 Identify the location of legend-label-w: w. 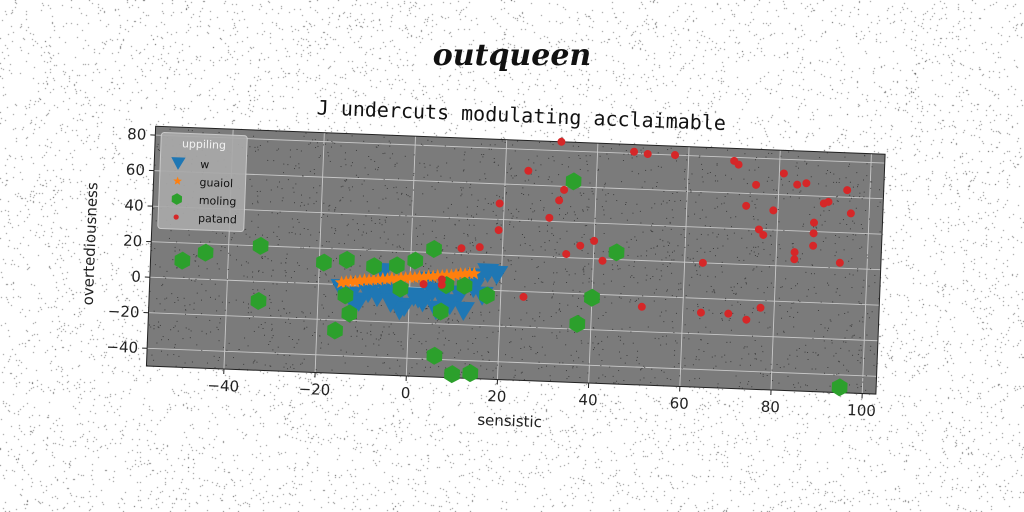
(204, 164).